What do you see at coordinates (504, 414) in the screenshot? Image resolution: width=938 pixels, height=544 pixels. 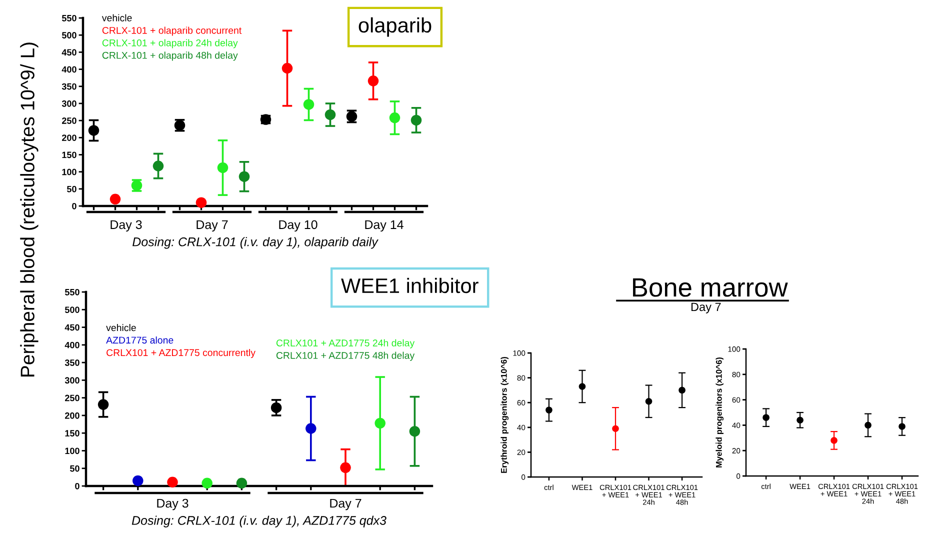 I see `y-axis-title: Erythroid progenitors (x10^6)` at bounding box center [504, 414].